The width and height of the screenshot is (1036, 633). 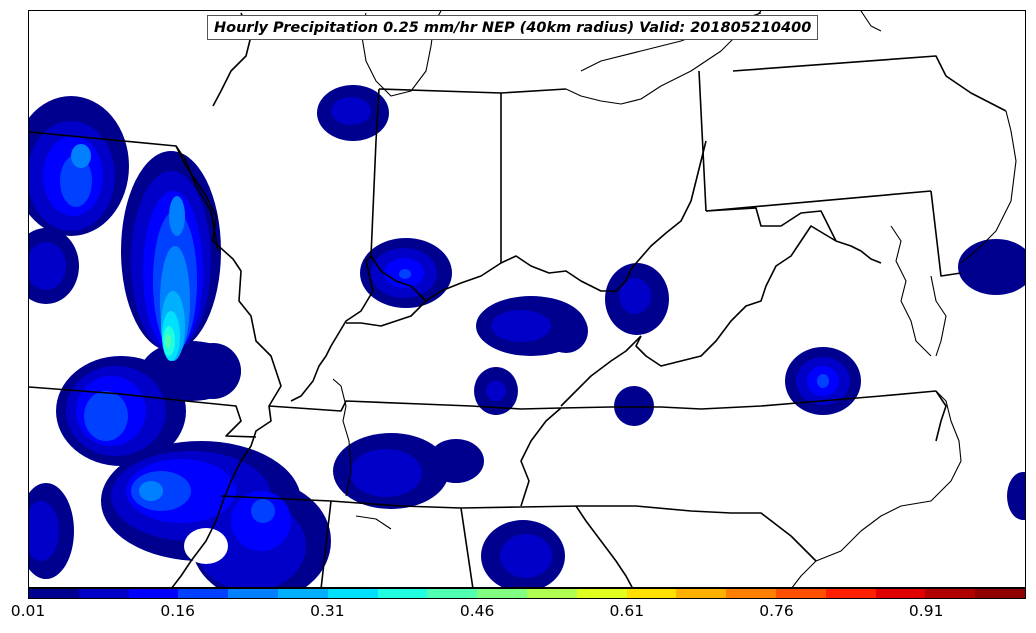 I want to click on outer-banks, so click(x=888, y=476).